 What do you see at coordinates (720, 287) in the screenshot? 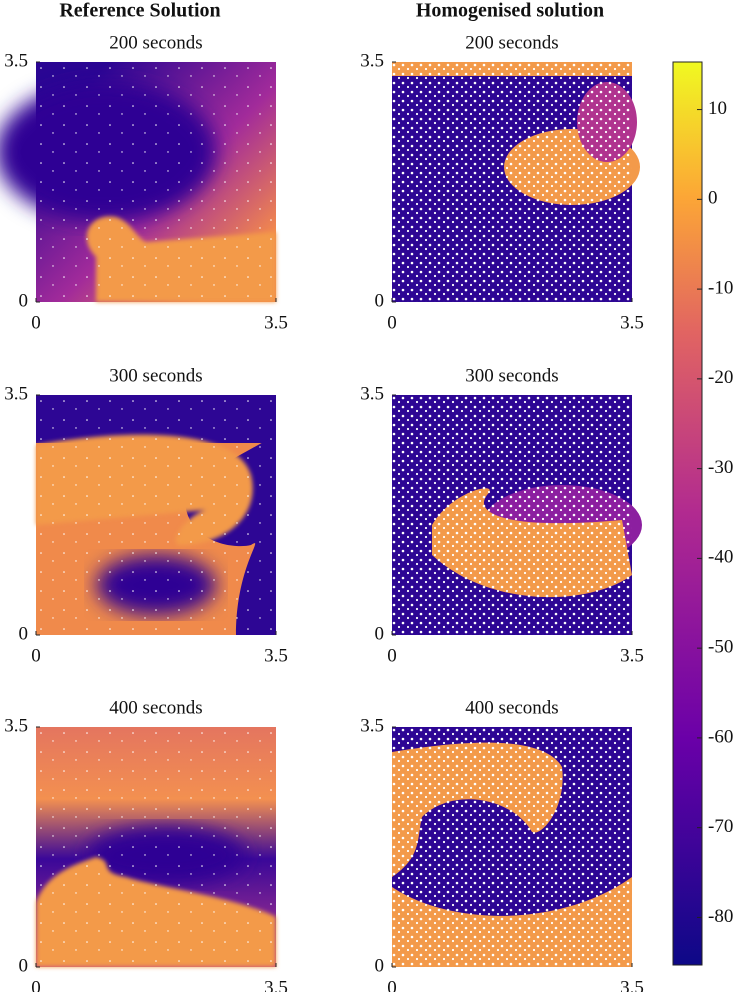
I see `colorbar-tick-label: -10` at bounding box center [720, 287].